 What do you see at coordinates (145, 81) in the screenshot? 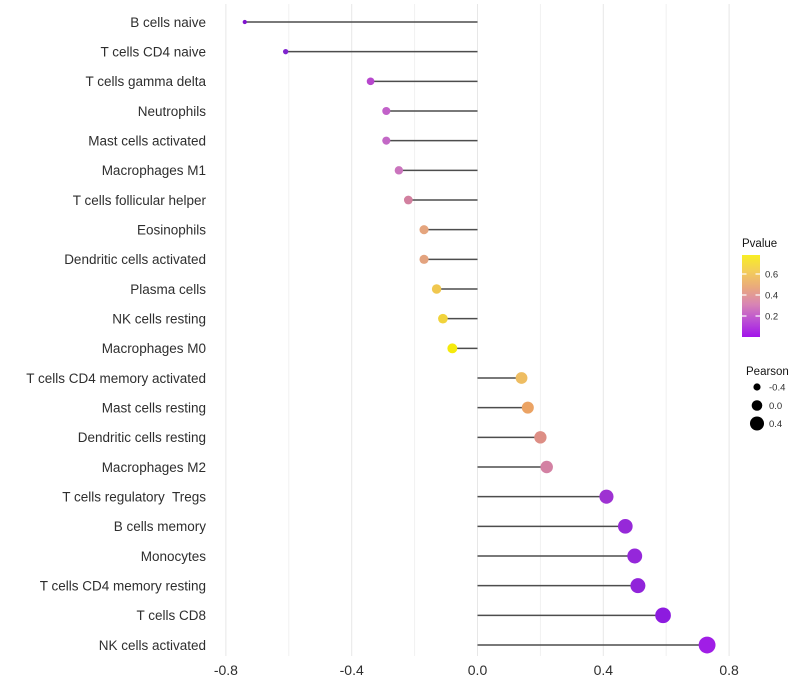
I see `category-label: T cells gamma delta` at bounding box center [145, 81].